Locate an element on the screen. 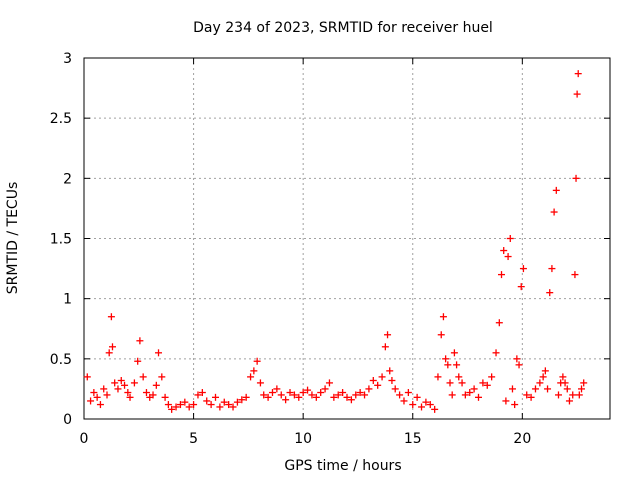 The width and height of the screenshot is (640, 480). x-axis-label: GPS time / hours is located at coordinates (342, 466).